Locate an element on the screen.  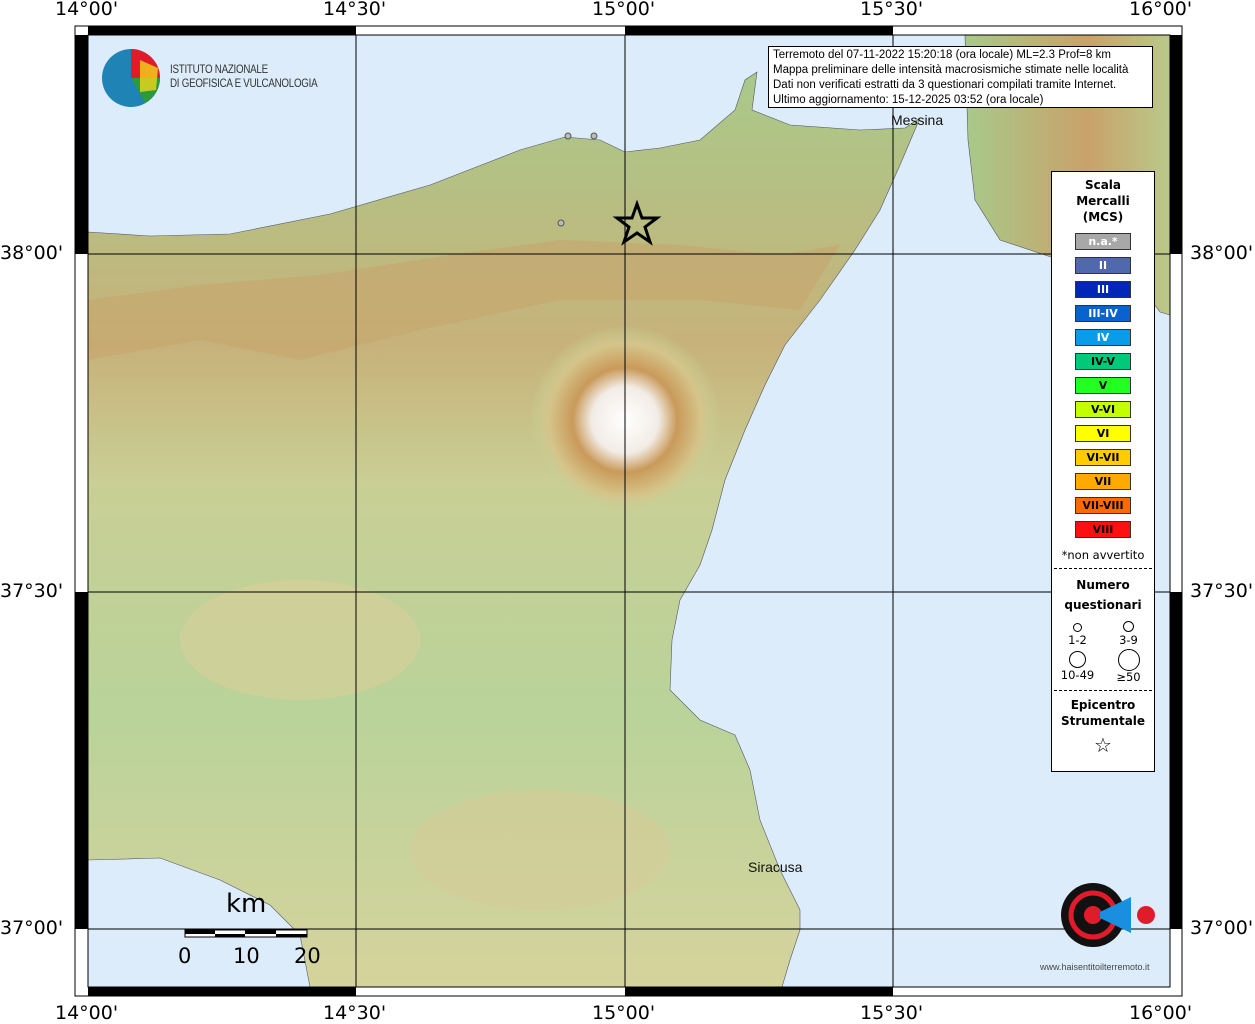
hsit-logo-graphic is located at coordinates (1108, 915).